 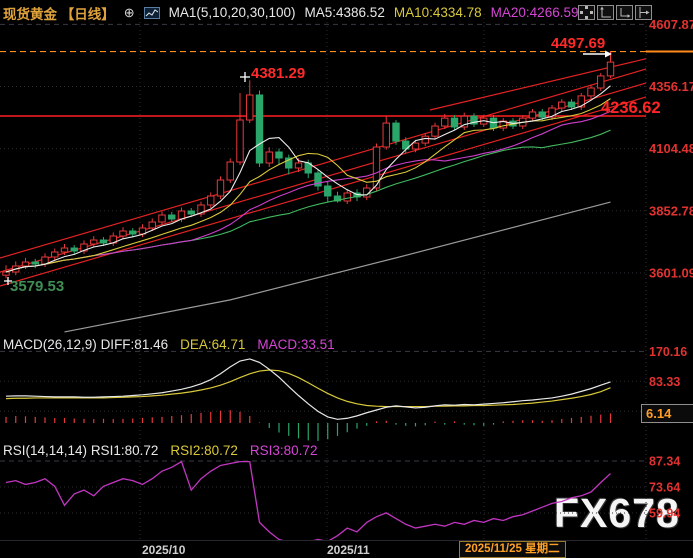 I want to click on svg-text: 170.16, so click(x=668, y=352).